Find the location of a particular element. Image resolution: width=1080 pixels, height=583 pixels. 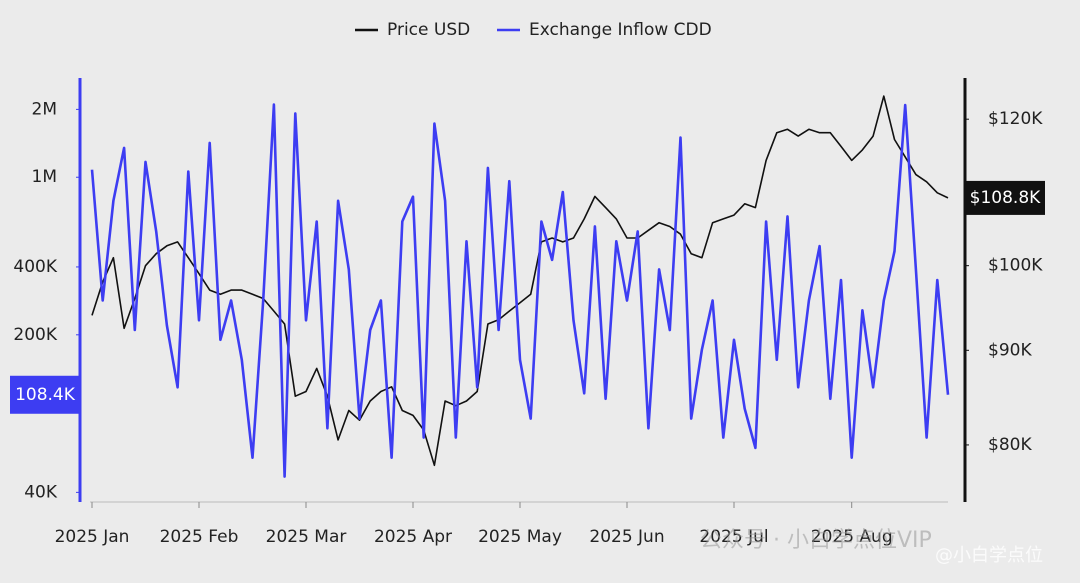

y-tick-label: 200K is located at coordinates (35, 335).